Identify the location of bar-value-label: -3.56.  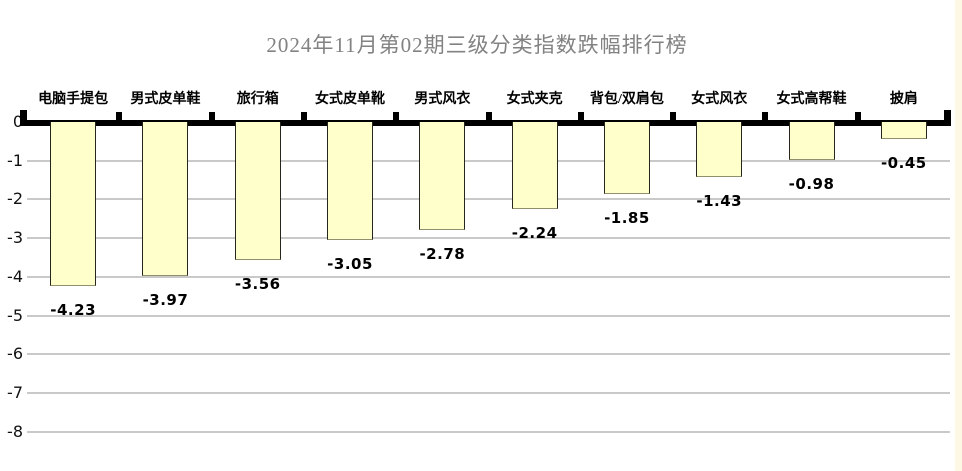
(257, 284).